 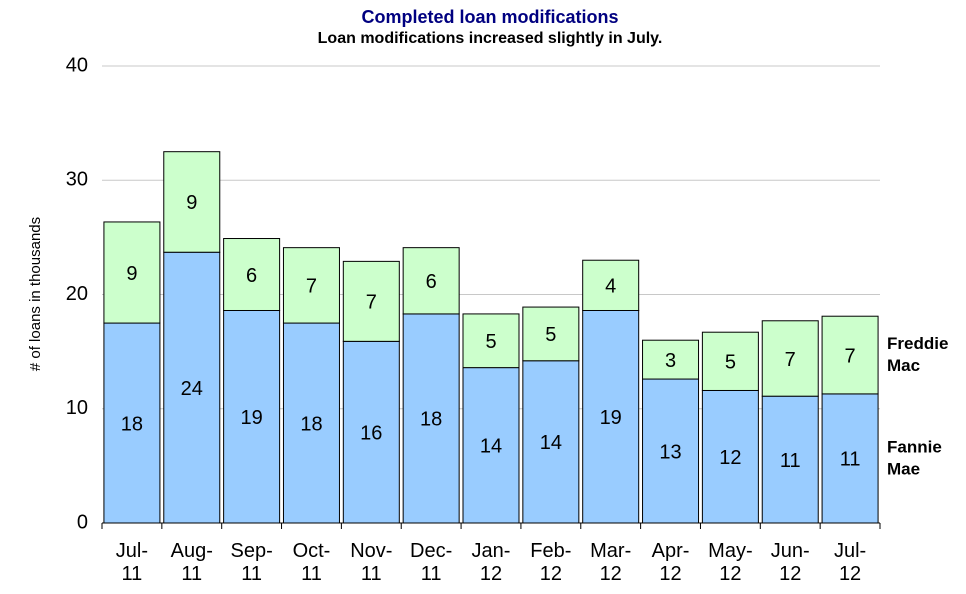 What do you see at coordinates (730, 562) in the screenshot?
I see `x-tick-label: May-12` at bounding box center [730, 562].